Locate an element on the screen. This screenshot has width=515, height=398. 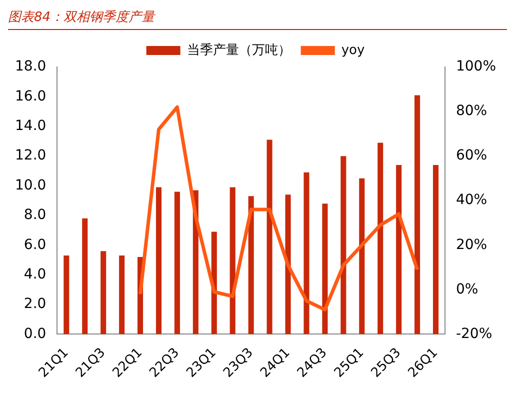
y2-tick-label: 40% is located at coordinates (472, 200).